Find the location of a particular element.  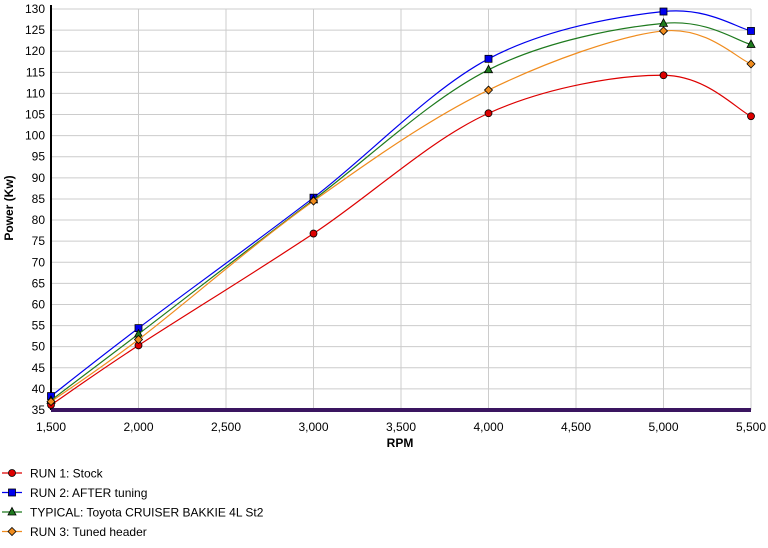

y-tick-label: 80 is located at coordinates (39, 220).